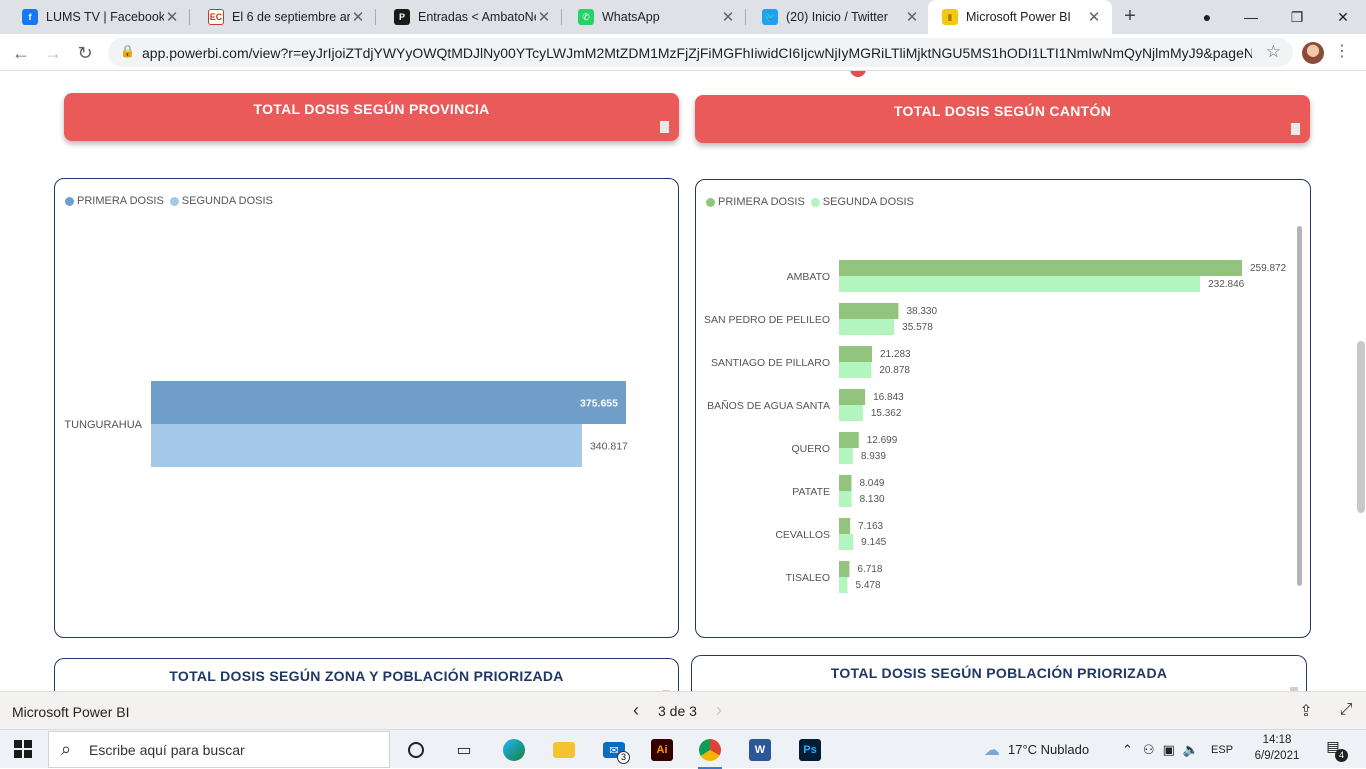 The height and width of the screenshot is (769, 1366). What do you see at coordinates (1306, 711) in the screenshot?
I see `share-icon: ⇪` at bounding box center [1306, 711].